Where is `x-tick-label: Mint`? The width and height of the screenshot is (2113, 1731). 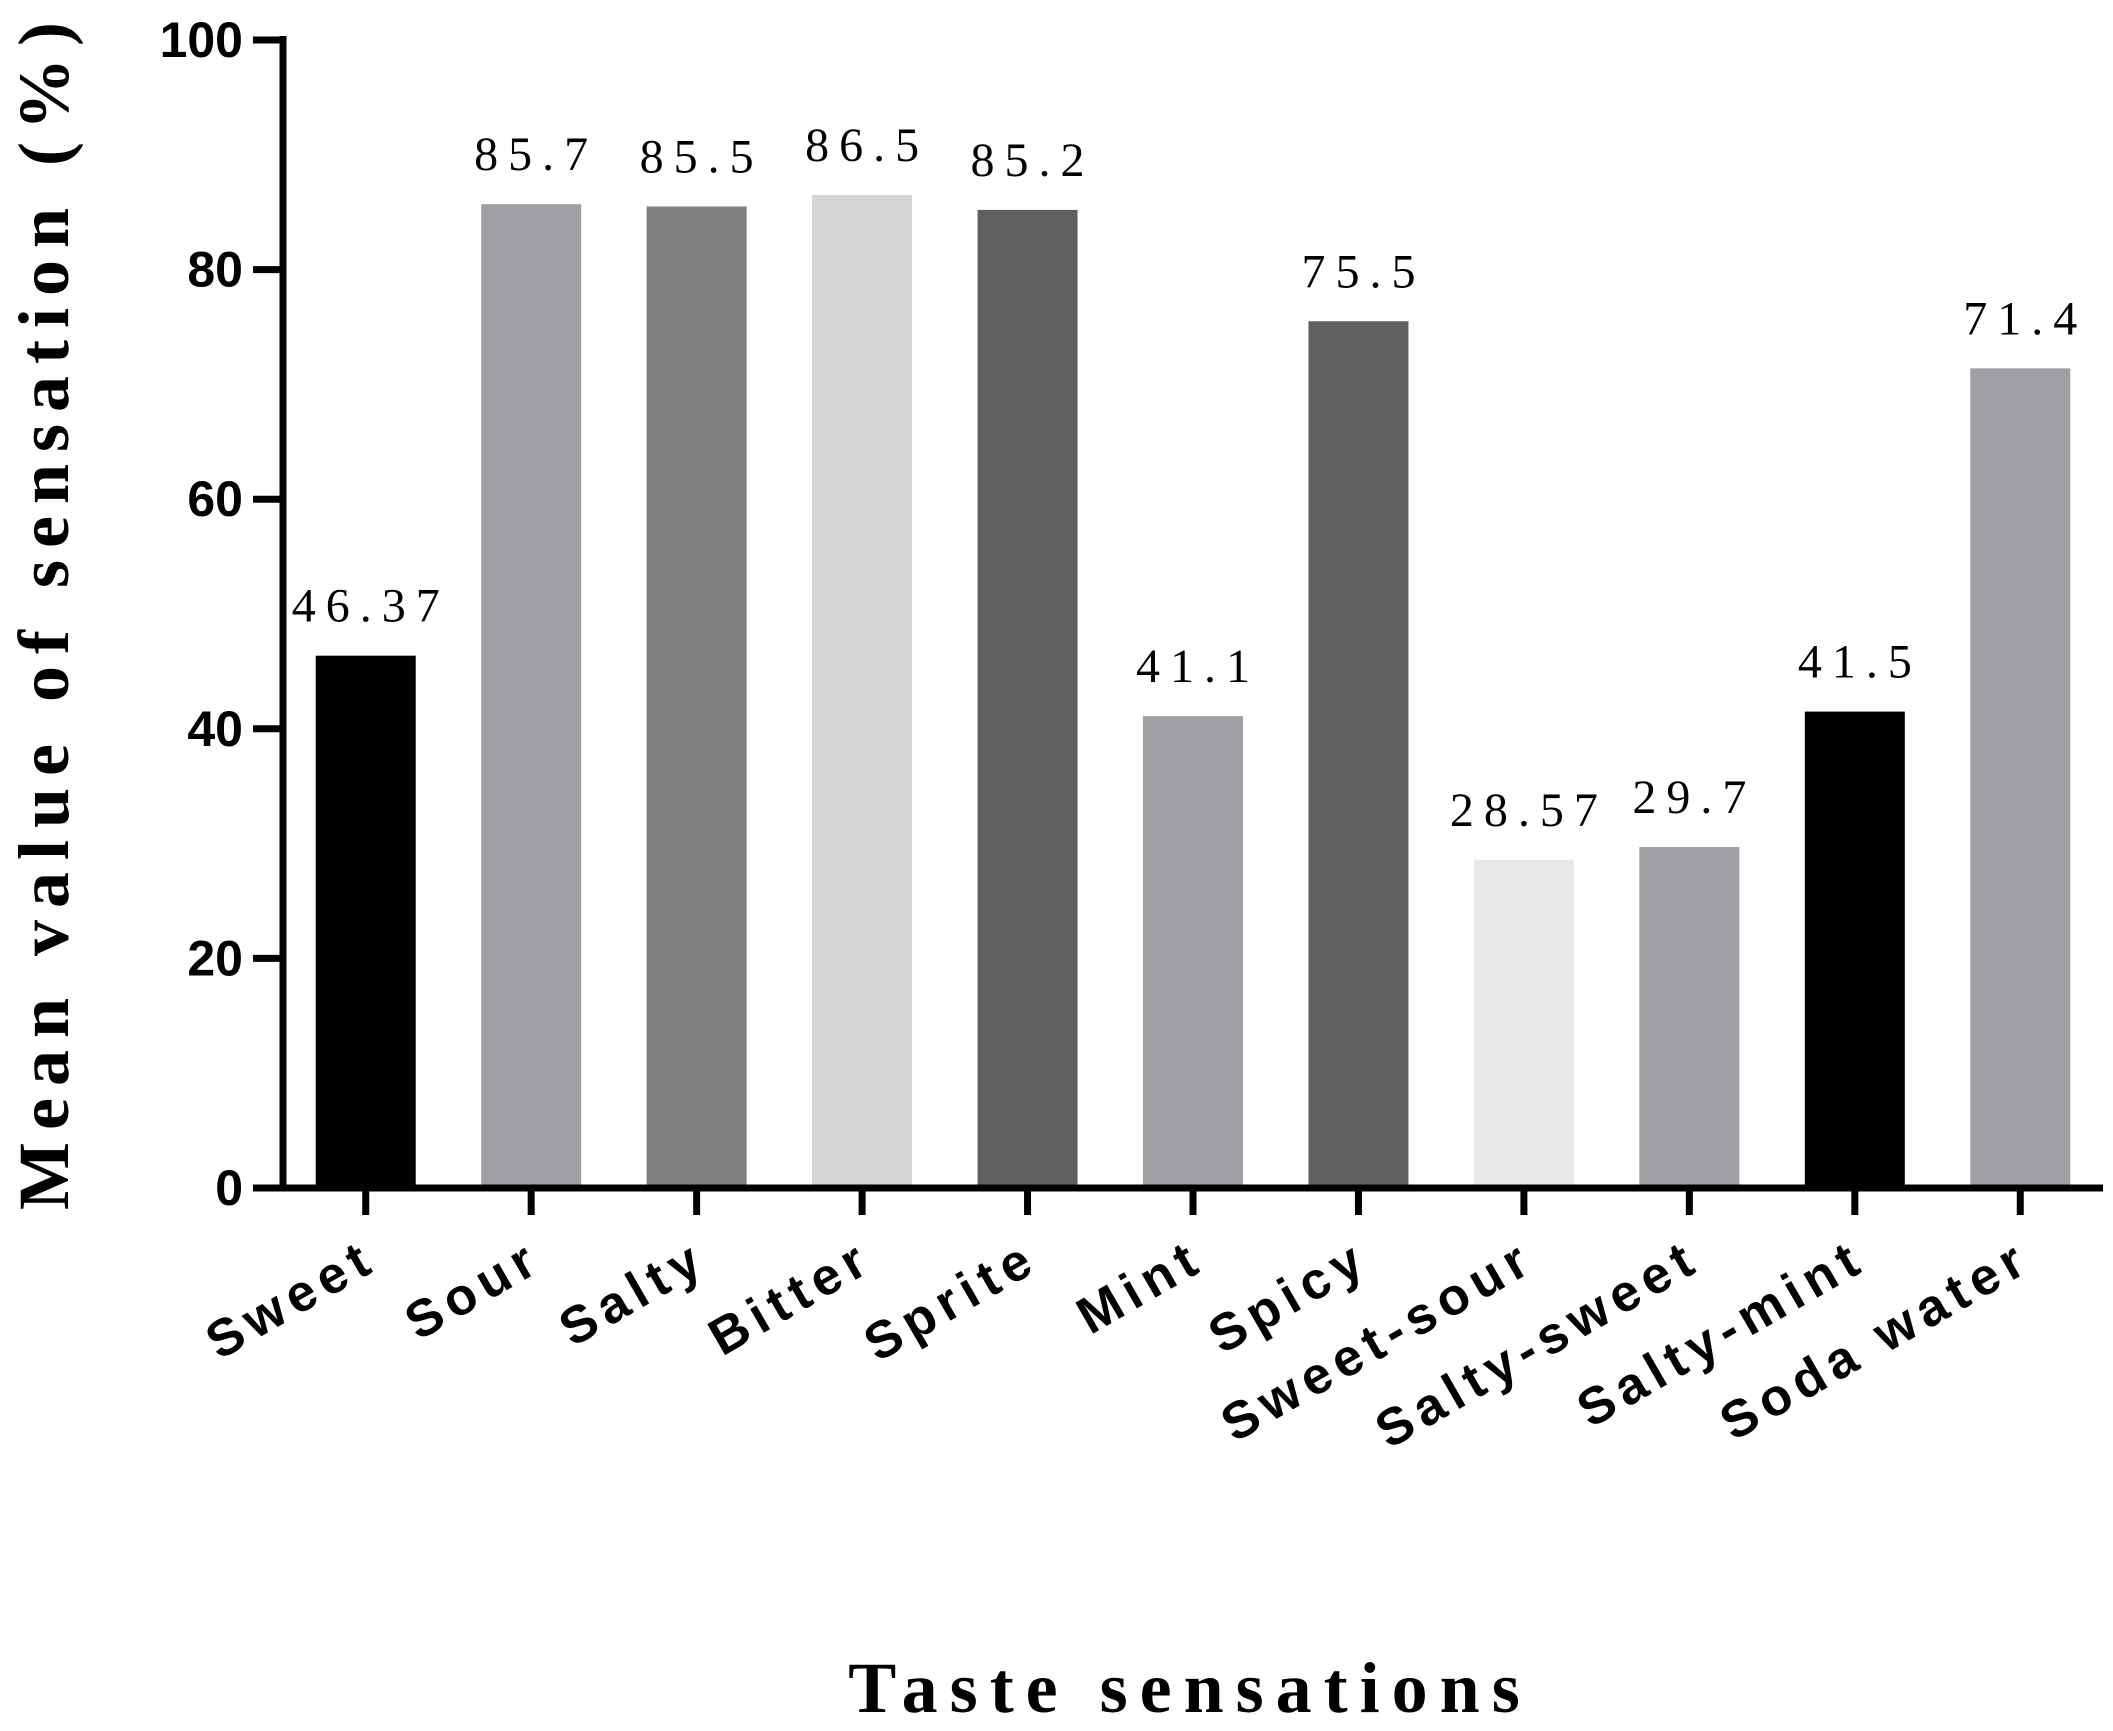 x-tick-label: Mint is located at coordinates (1140, 1287).